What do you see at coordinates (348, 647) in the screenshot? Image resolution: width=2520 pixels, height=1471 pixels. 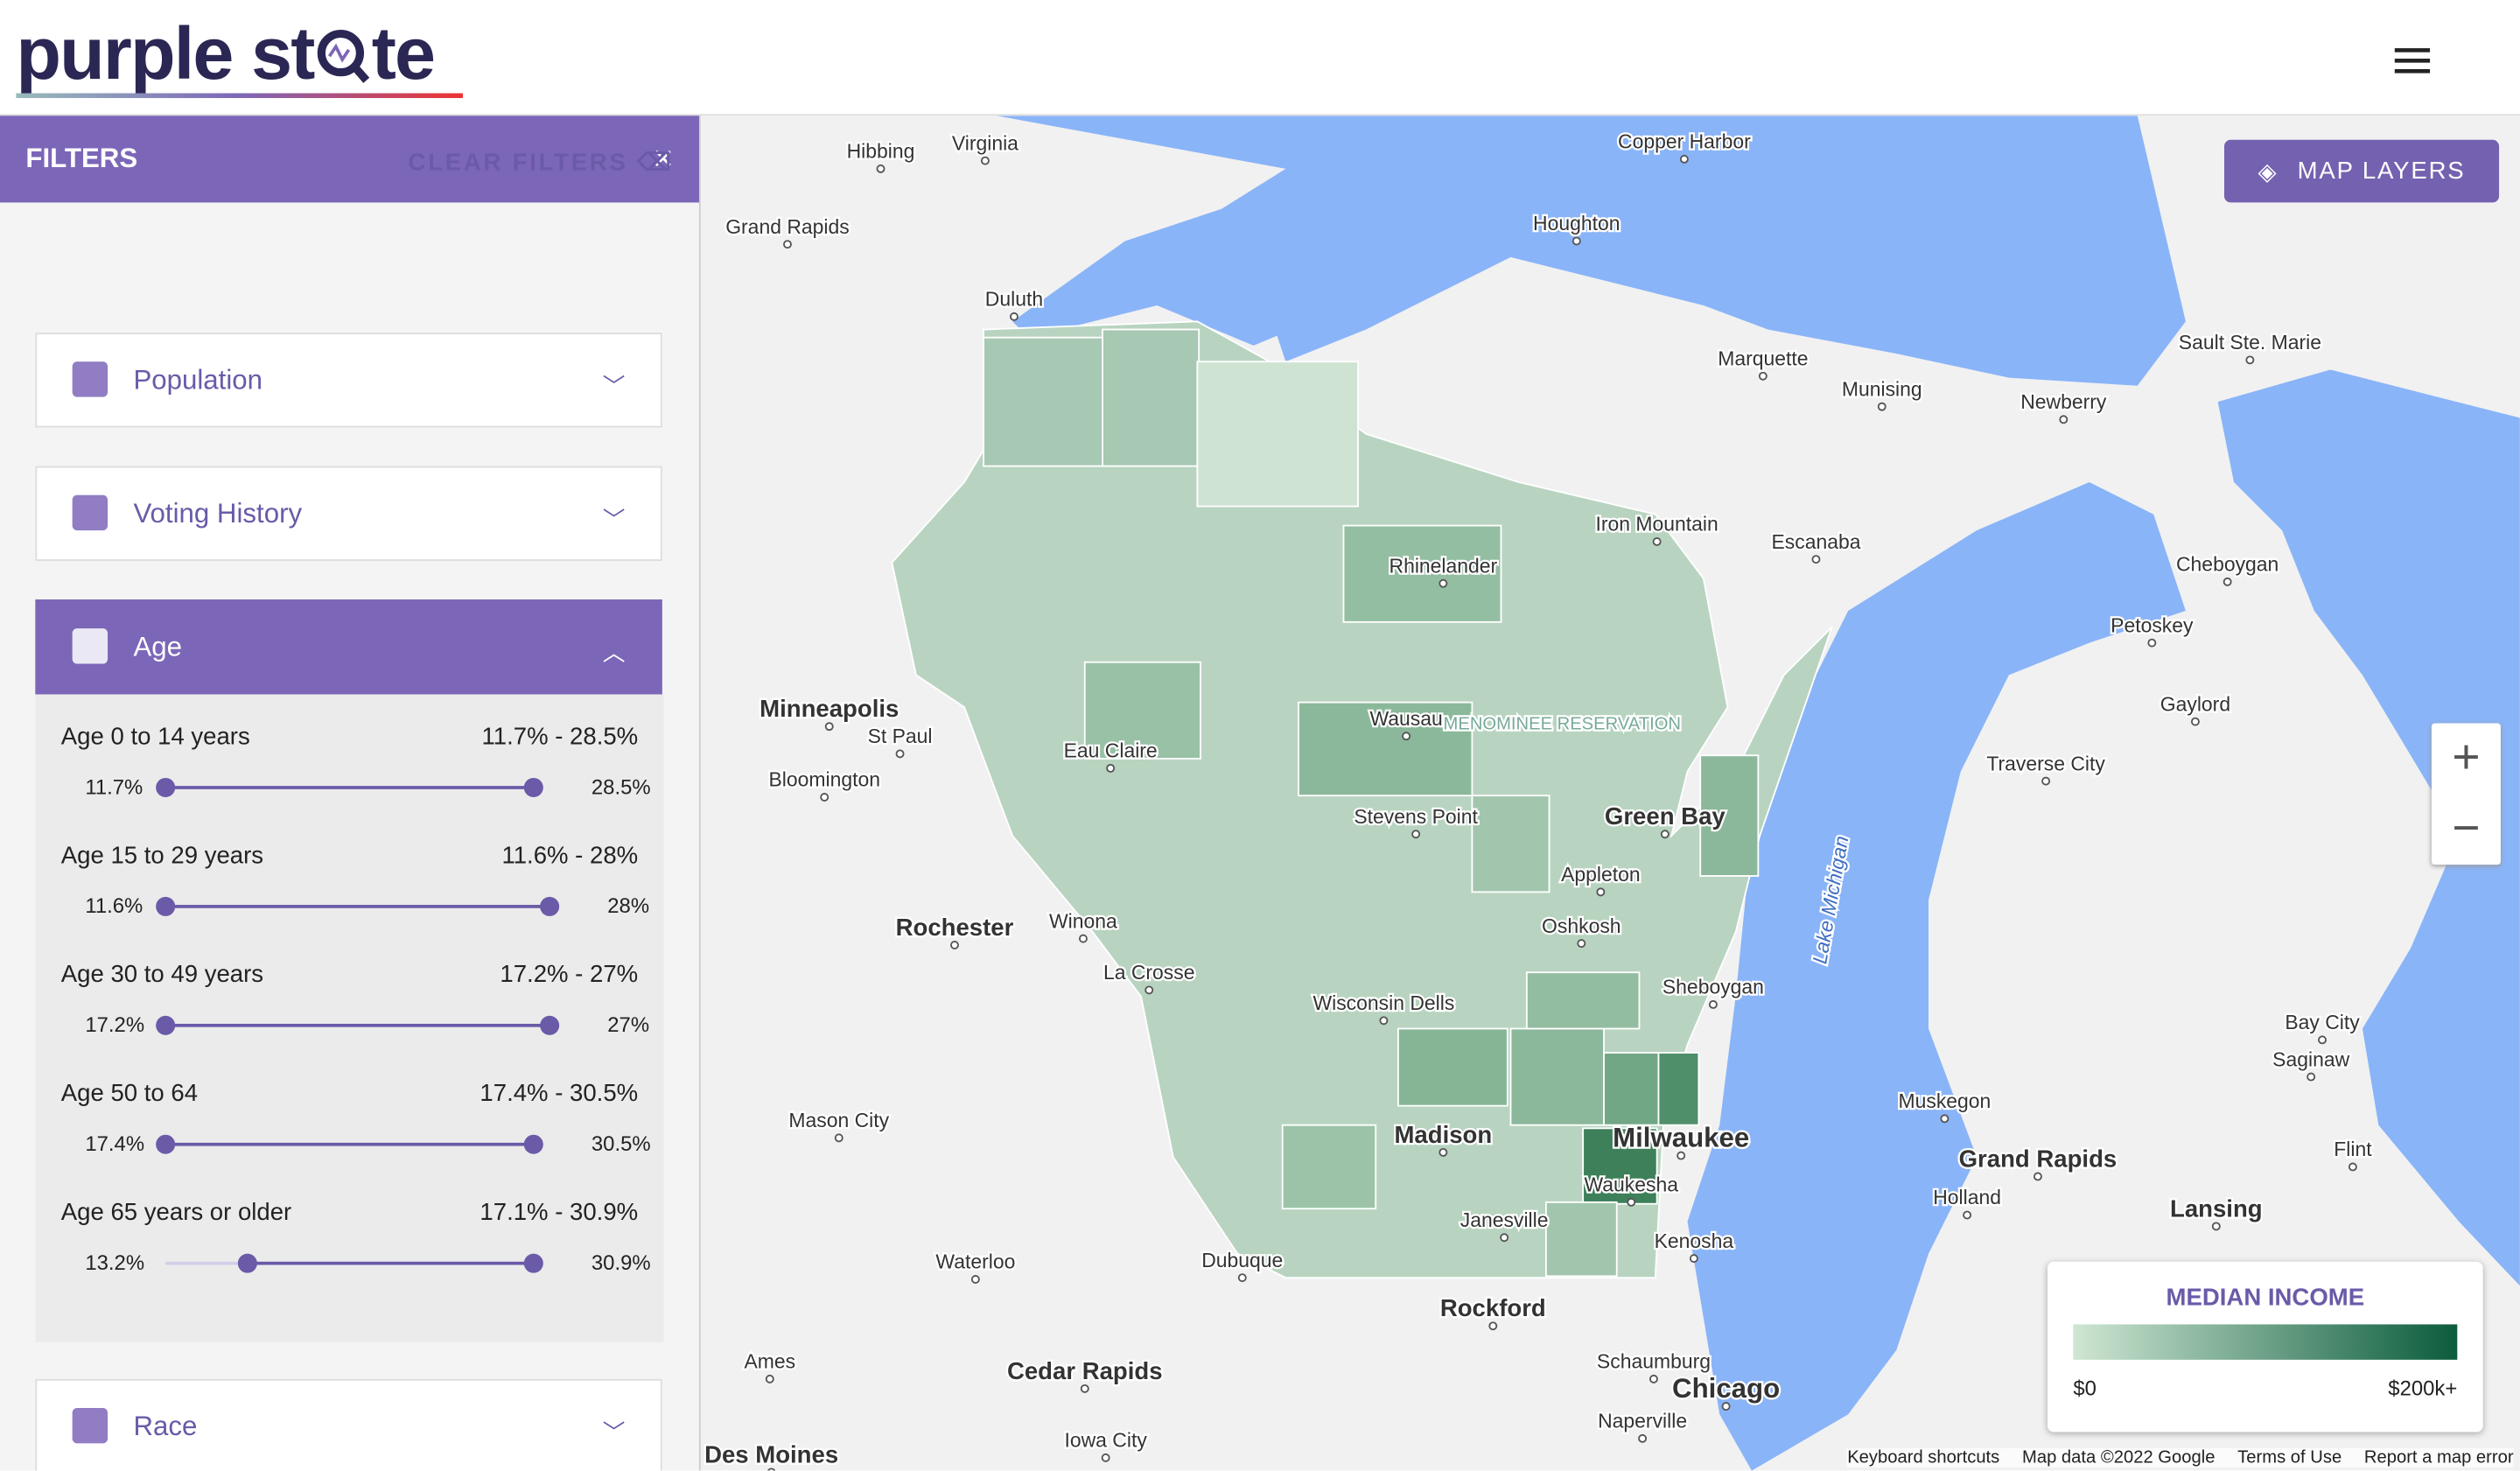 I see `filter-section: Age ︿` at bounding box center [348, 647].